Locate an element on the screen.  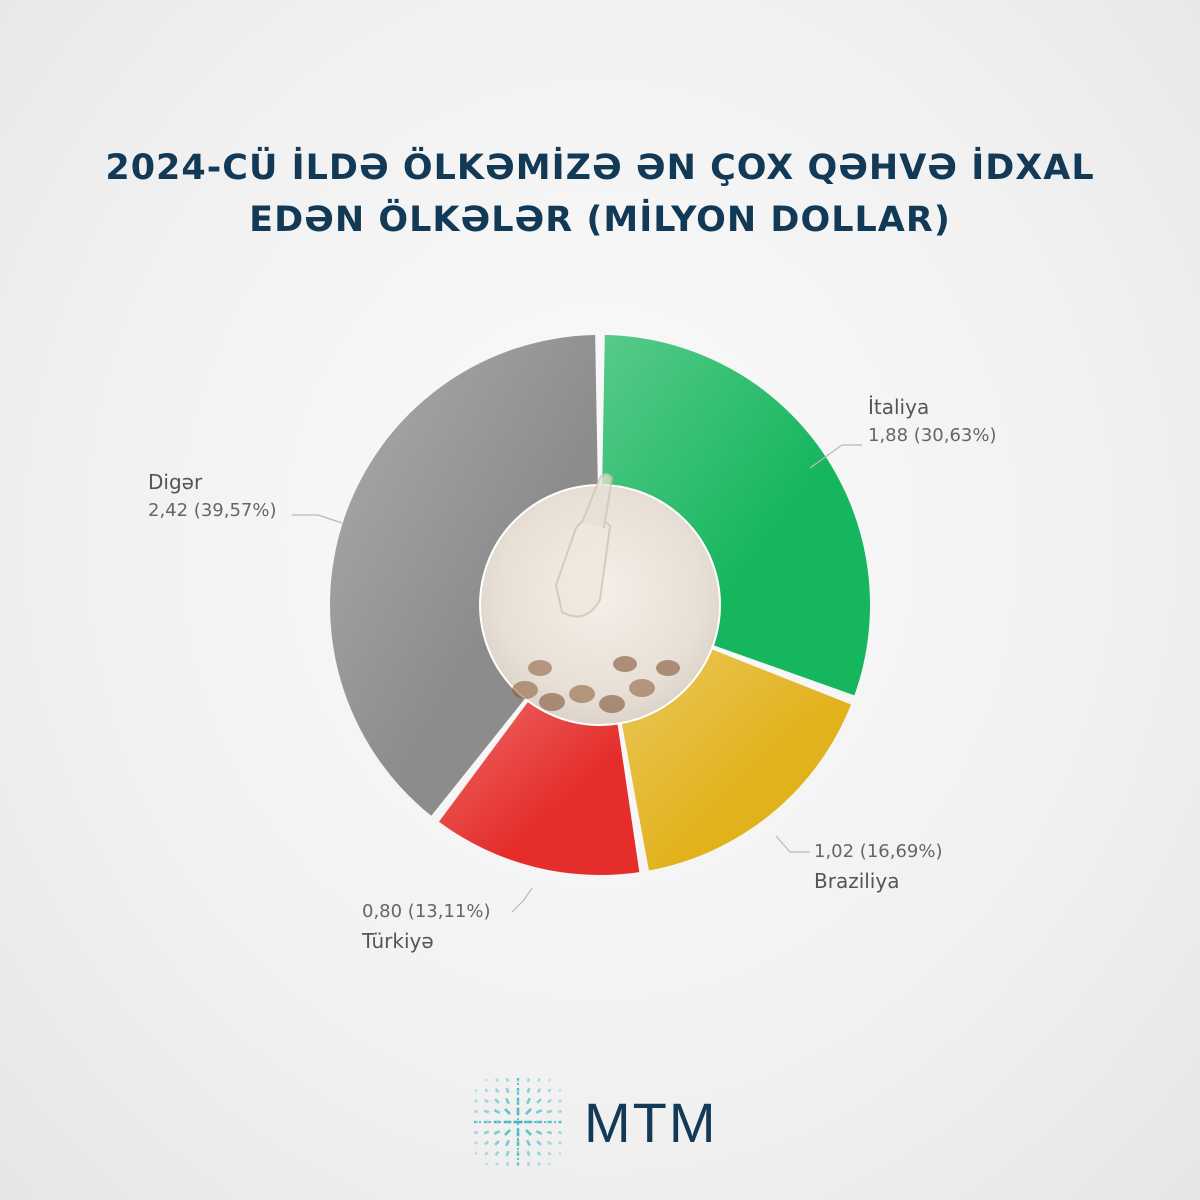
label-braziliya-name: Braziliya is located at coordinates (857, 881).